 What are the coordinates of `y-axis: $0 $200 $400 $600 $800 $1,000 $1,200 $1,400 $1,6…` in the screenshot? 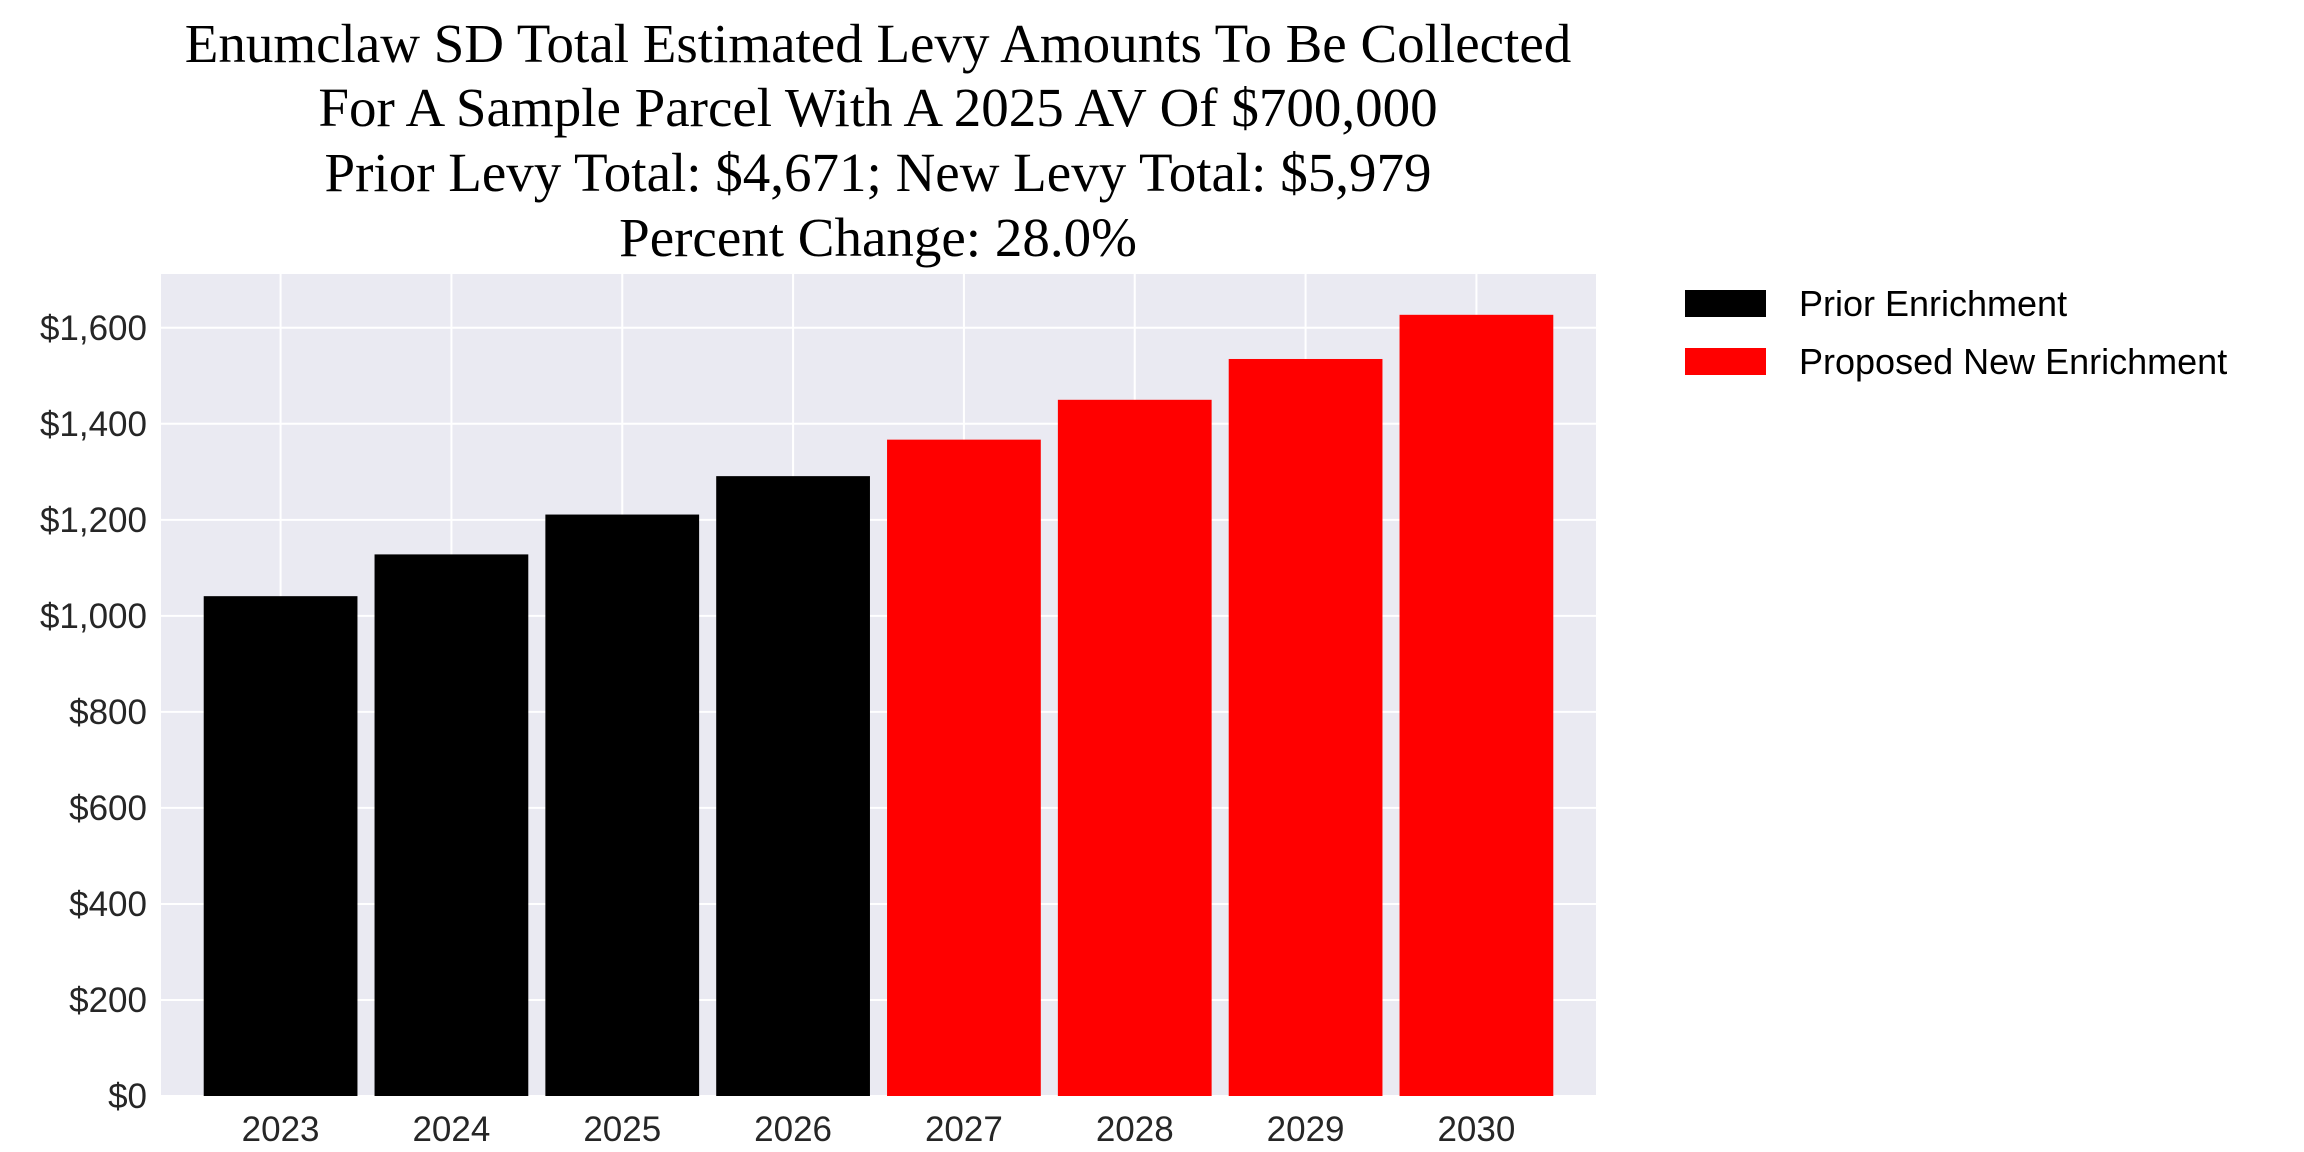 It's located at (93, 712).